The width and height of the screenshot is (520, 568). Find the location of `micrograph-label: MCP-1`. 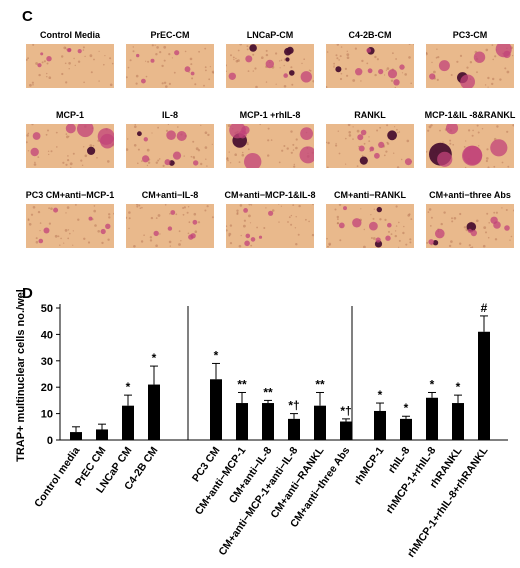

micrograph-label: MCP-1 is located at coordinates (69, 115).